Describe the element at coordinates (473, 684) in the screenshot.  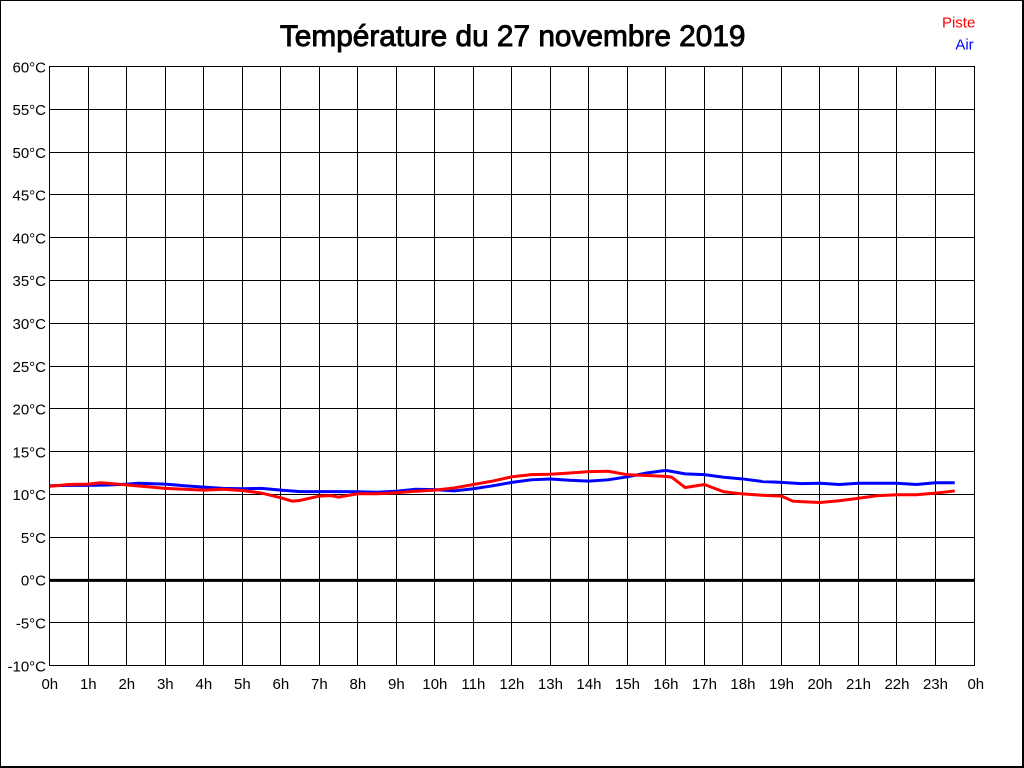
I see `svg-text: 11h` at that location.